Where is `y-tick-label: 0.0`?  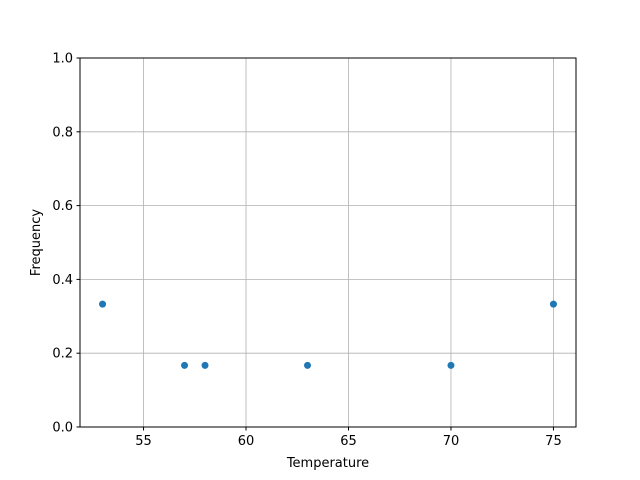
y-tick-label: 0.0 is located at coordinates (62, 428).